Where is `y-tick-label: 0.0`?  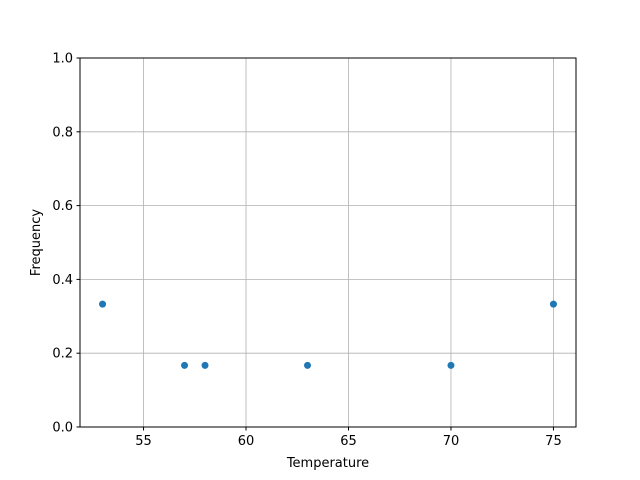
y-tick-label: 0.0 is located at coordinates (62, 428).